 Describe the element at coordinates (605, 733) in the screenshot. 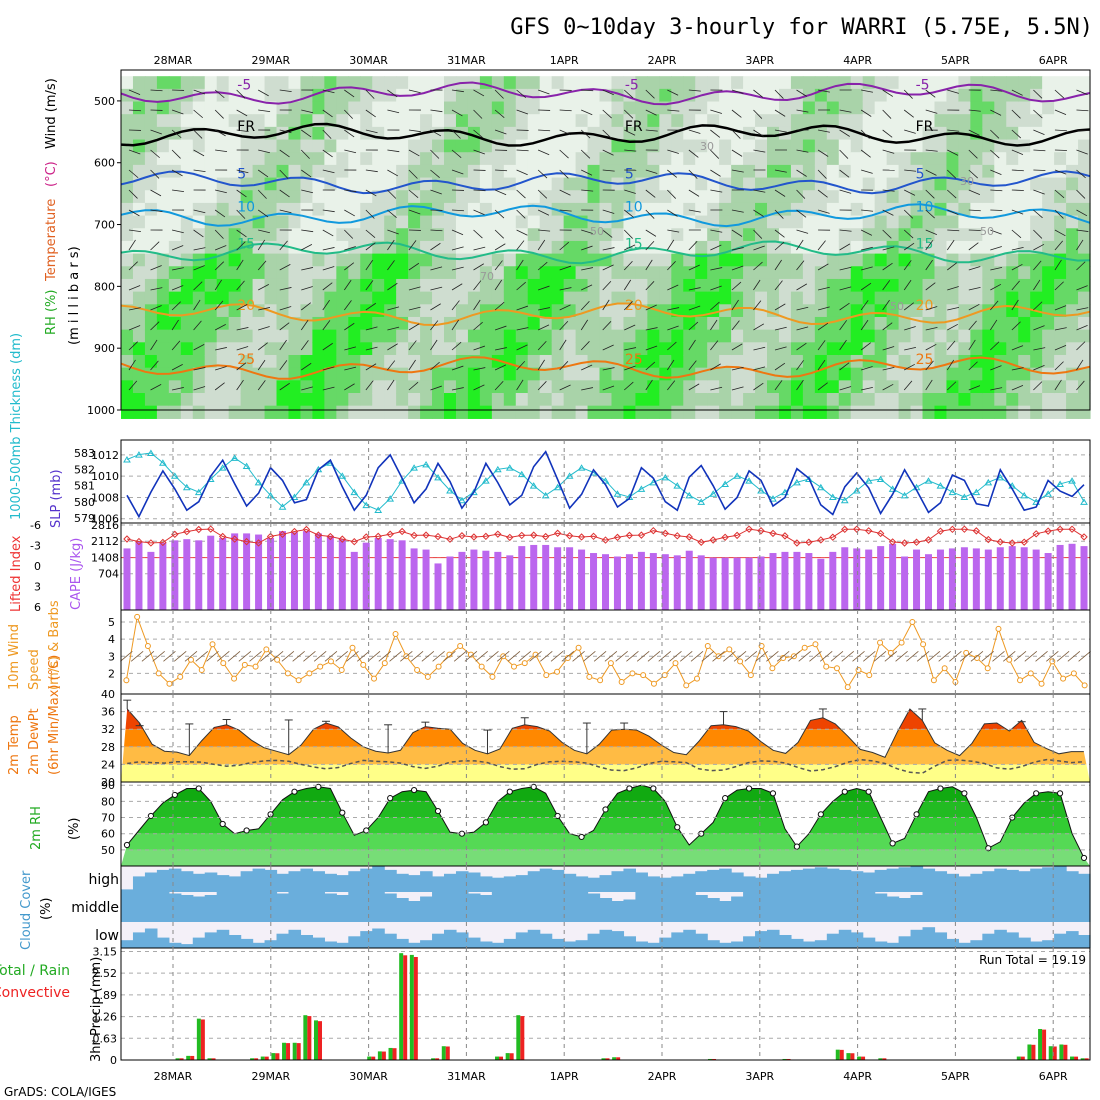

I see `temp-line` at that location.